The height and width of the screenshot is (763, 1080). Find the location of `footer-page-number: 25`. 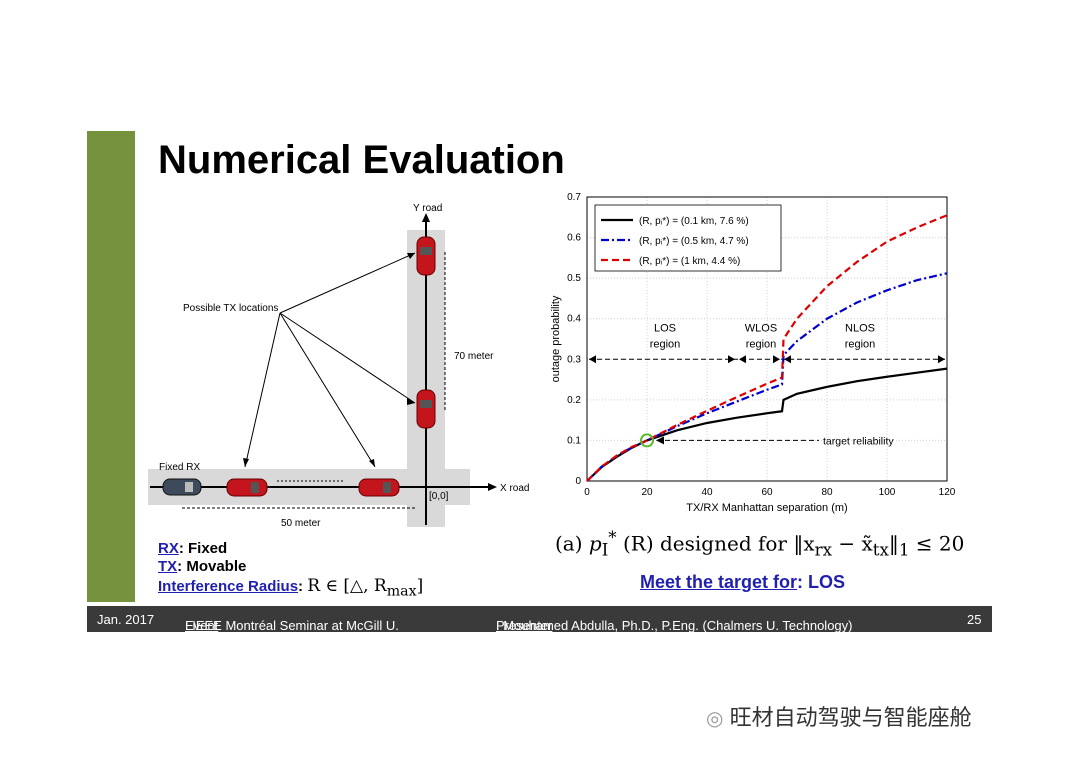

footer-page-number: 25 is located at coordinates (974, 619).